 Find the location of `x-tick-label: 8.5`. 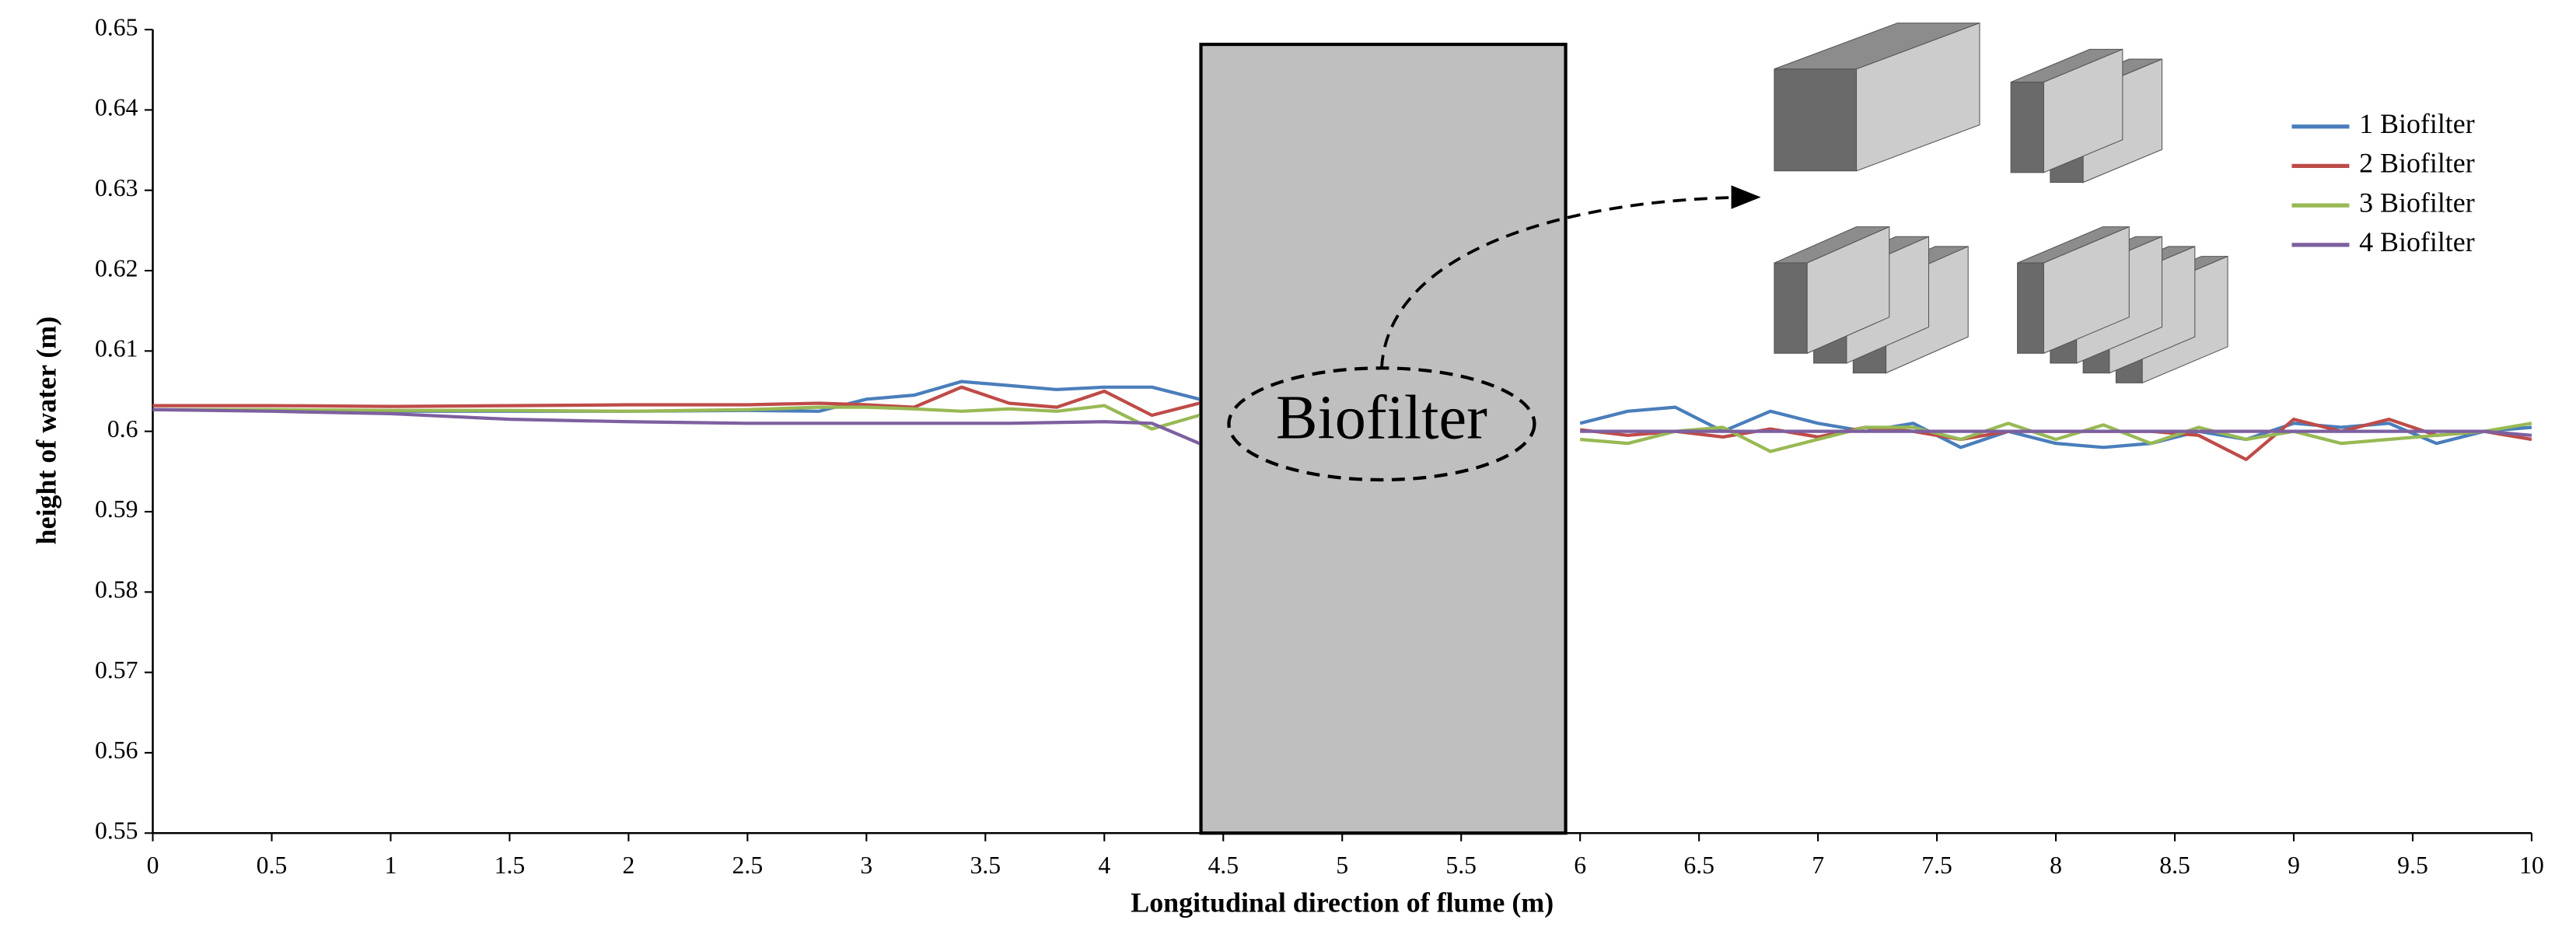

x-tick-label: 8.5 is located at coordinates (2174, 865).